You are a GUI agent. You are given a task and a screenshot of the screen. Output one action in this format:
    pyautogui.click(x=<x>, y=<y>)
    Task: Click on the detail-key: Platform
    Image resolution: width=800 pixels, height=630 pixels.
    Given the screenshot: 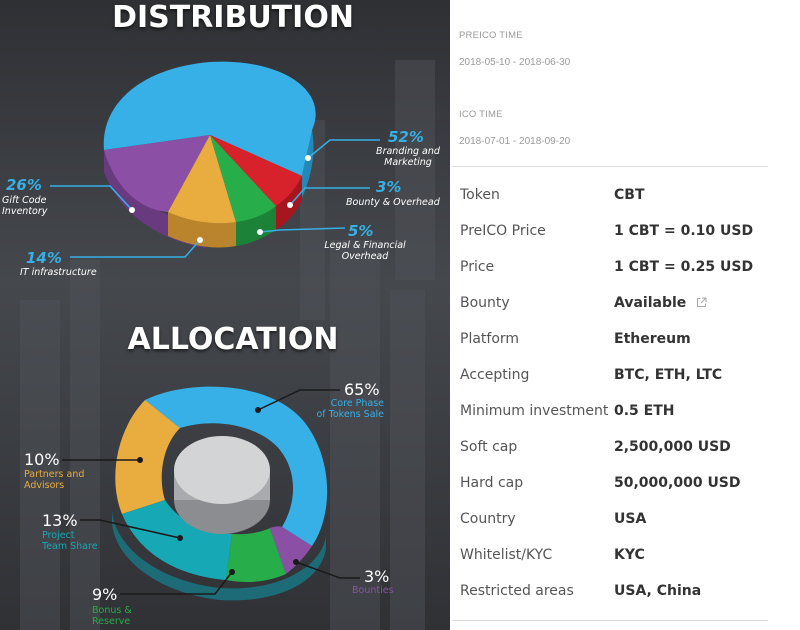 What is the action you would take?
    pyautogui.click(x=490, y=339)
    